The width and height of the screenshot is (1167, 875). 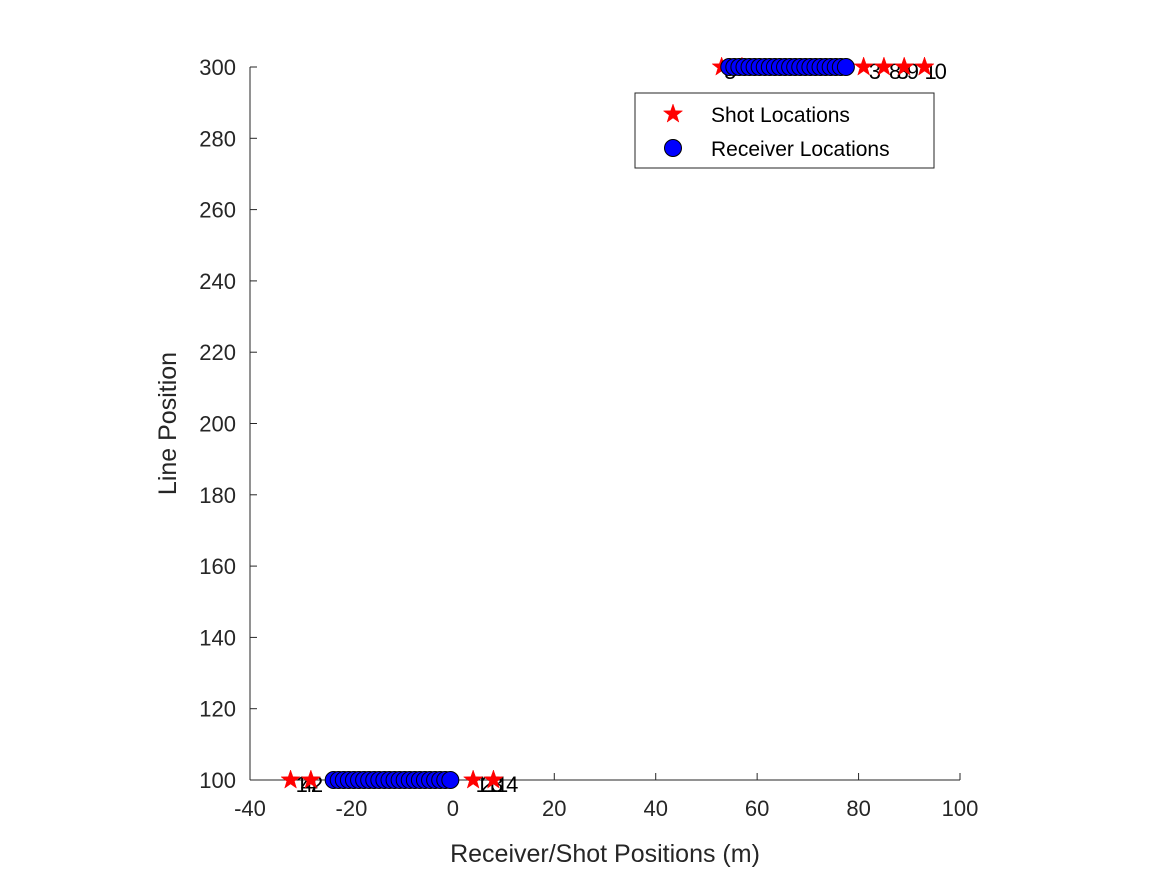 I want to click on y-tick-label: 220, so click(x=217, y=352).